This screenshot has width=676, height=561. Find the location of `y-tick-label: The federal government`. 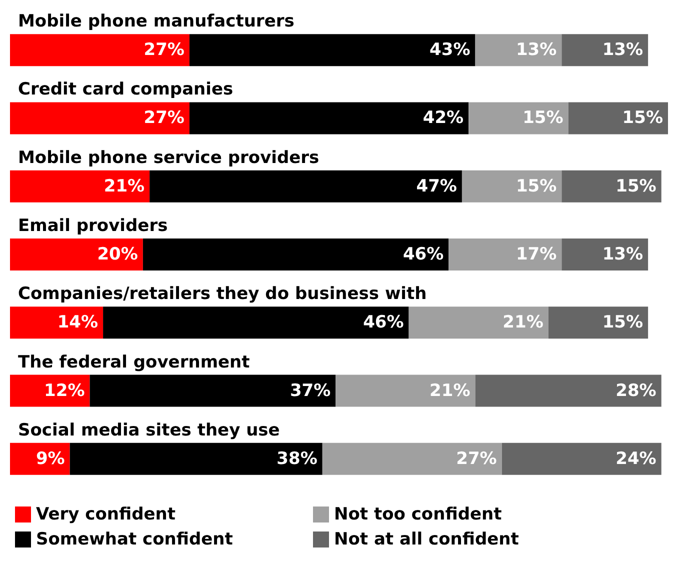

y-tick-label: The federal government is located at coordinates (134, 362).